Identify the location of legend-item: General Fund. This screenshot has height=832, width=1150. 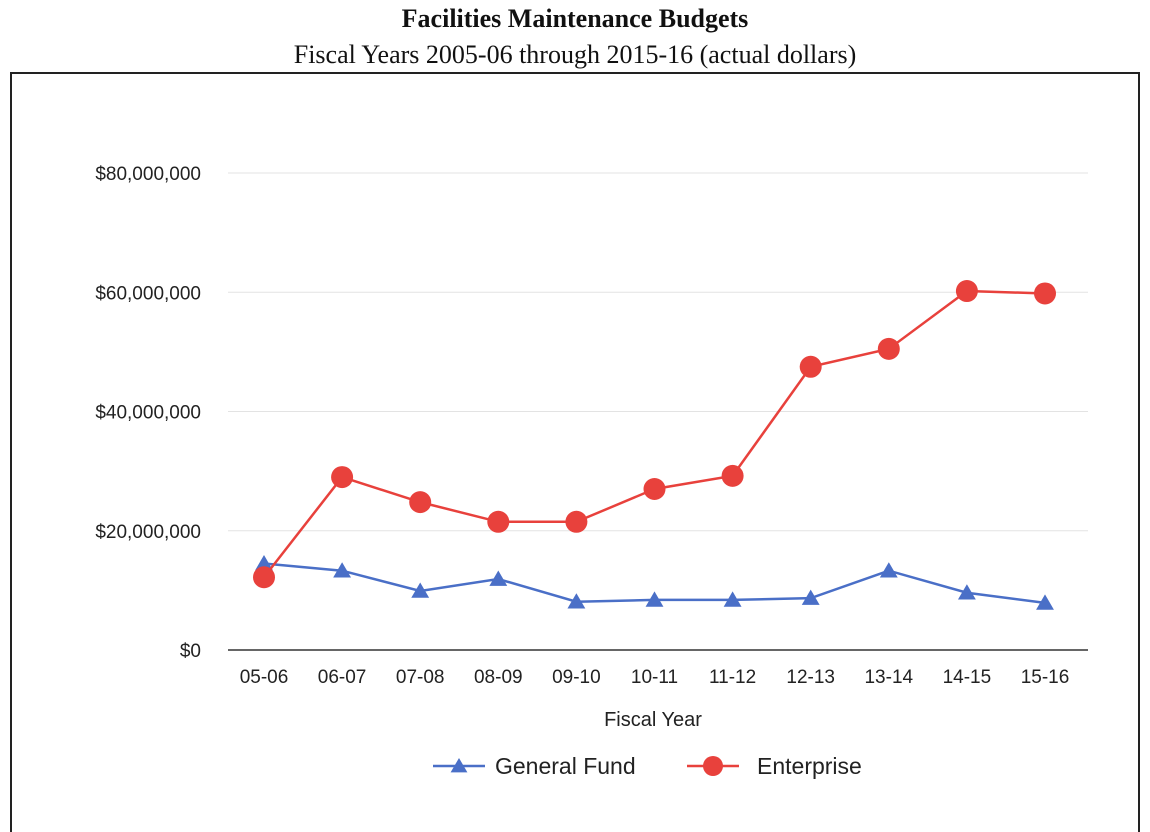
(534, 766).